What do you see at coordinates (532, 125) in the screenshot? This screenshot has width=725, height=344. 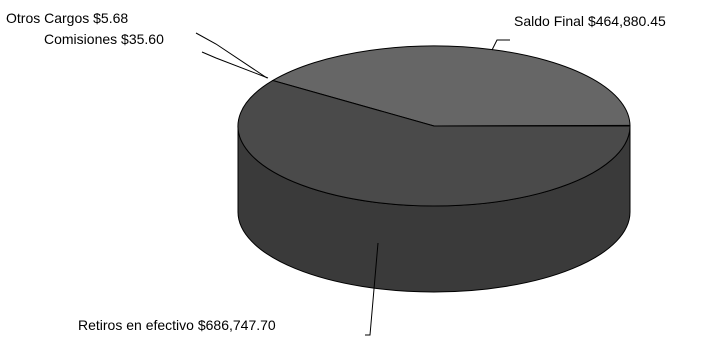 I see `slice-otros-cargos` at bounding box center [532, 125].